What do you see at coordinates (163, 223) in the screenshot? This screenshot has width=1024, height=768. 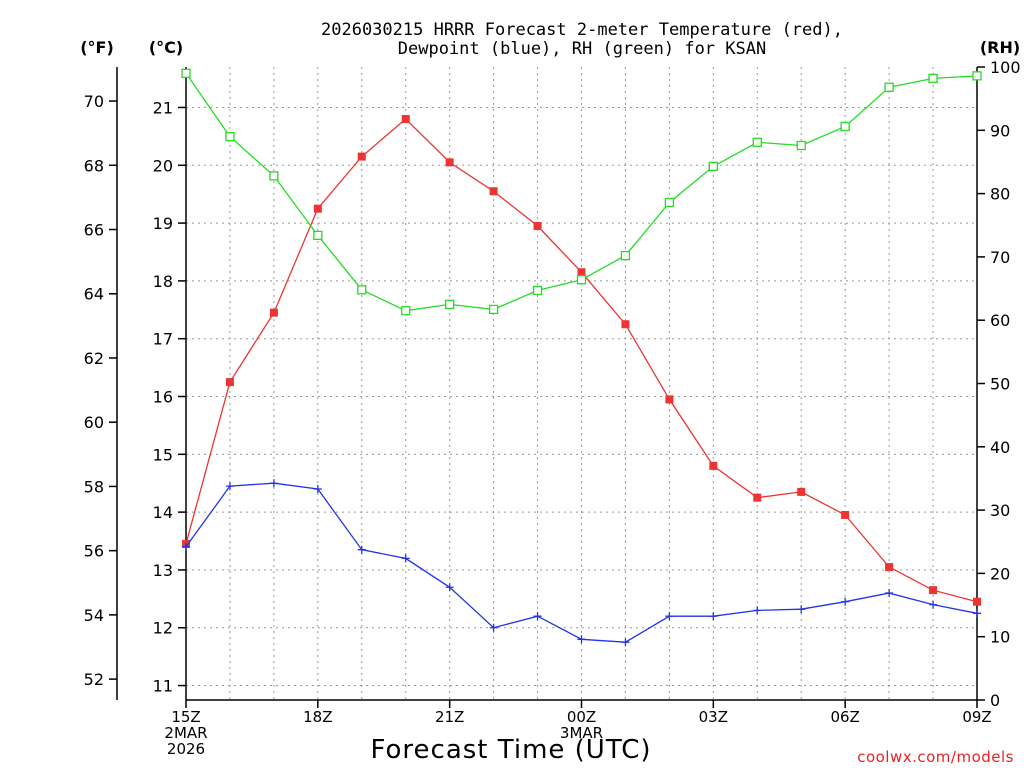 I see `celsius-tick-label: 19` at bounding box center [163, 223].